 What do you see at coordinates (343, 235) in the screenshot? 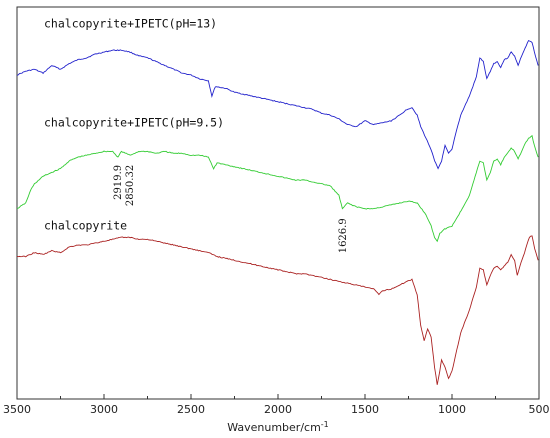
I see `peak-label: 1626.9` at bounding box center [343, 235].